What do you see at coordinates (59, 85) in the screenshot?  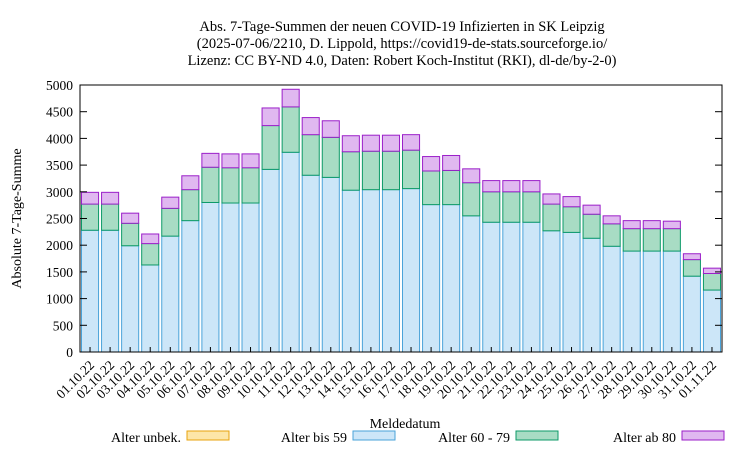 I see `y-tick-label: 5000` at bounding box center [59, 85].